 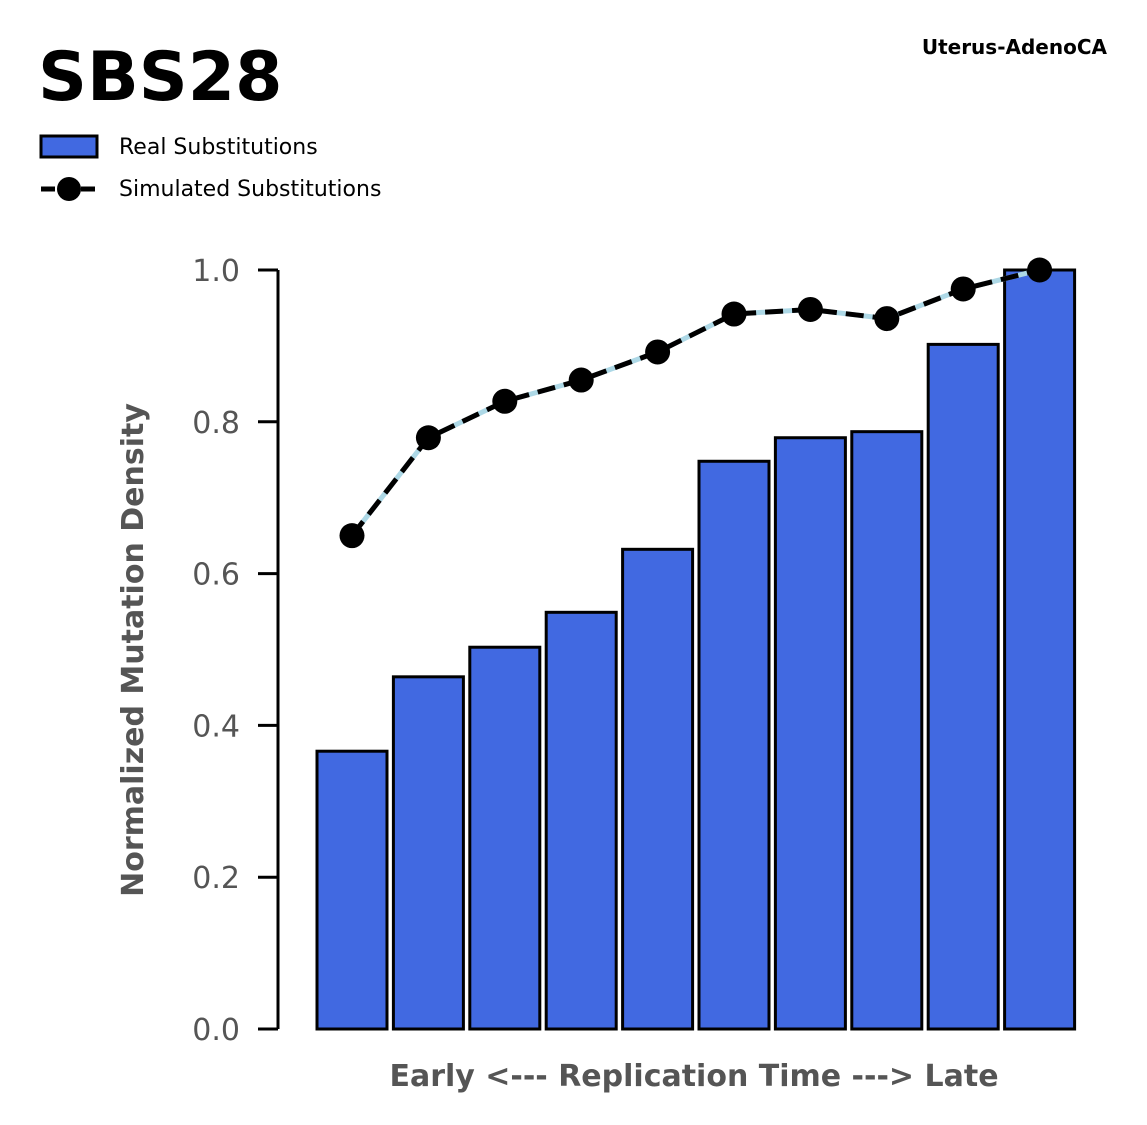 What do you see at coordinates (250, 189) in the screenshot?
I see `legend-label-simulated: Simulated Substitutions` at bounding box center [250, 189].